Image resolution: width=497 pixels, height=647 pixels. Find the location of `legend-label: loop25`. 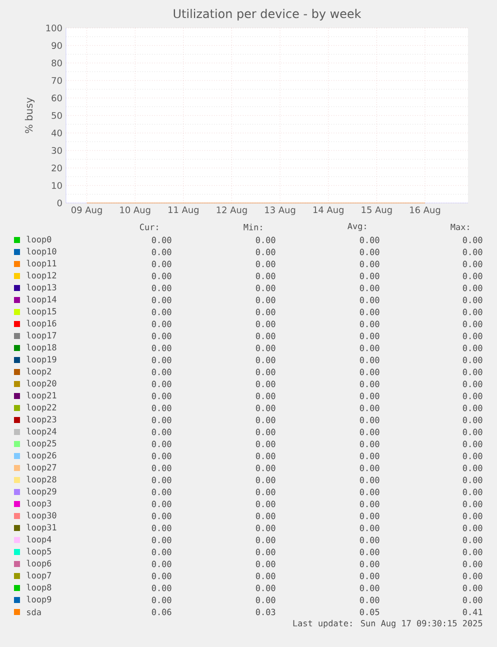

legend-label: loop25 is located at coordinates (41, 444).